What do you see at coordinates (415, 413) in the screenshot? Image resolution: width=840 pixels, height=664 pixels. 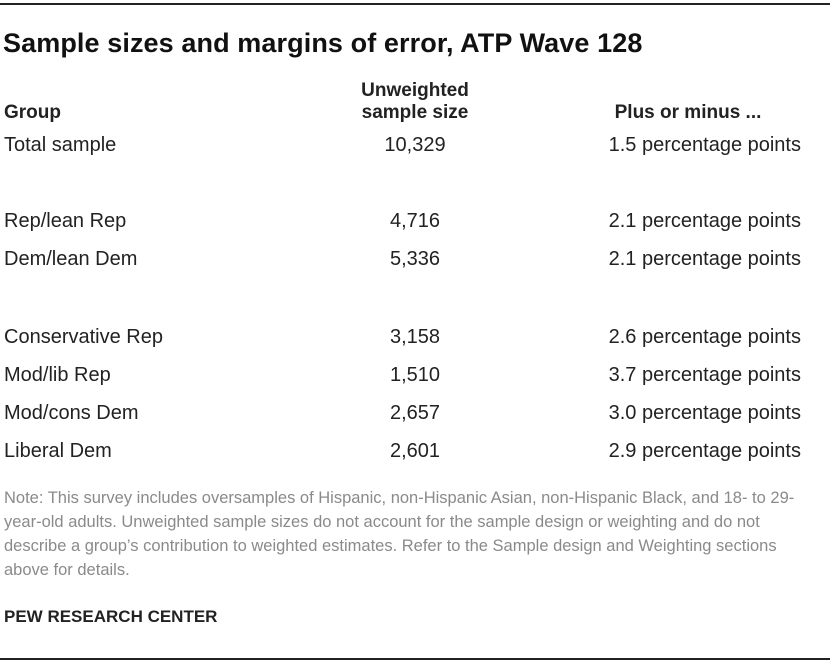 I see `row-sample-size: 2,657` at bounding box center [415, 413].